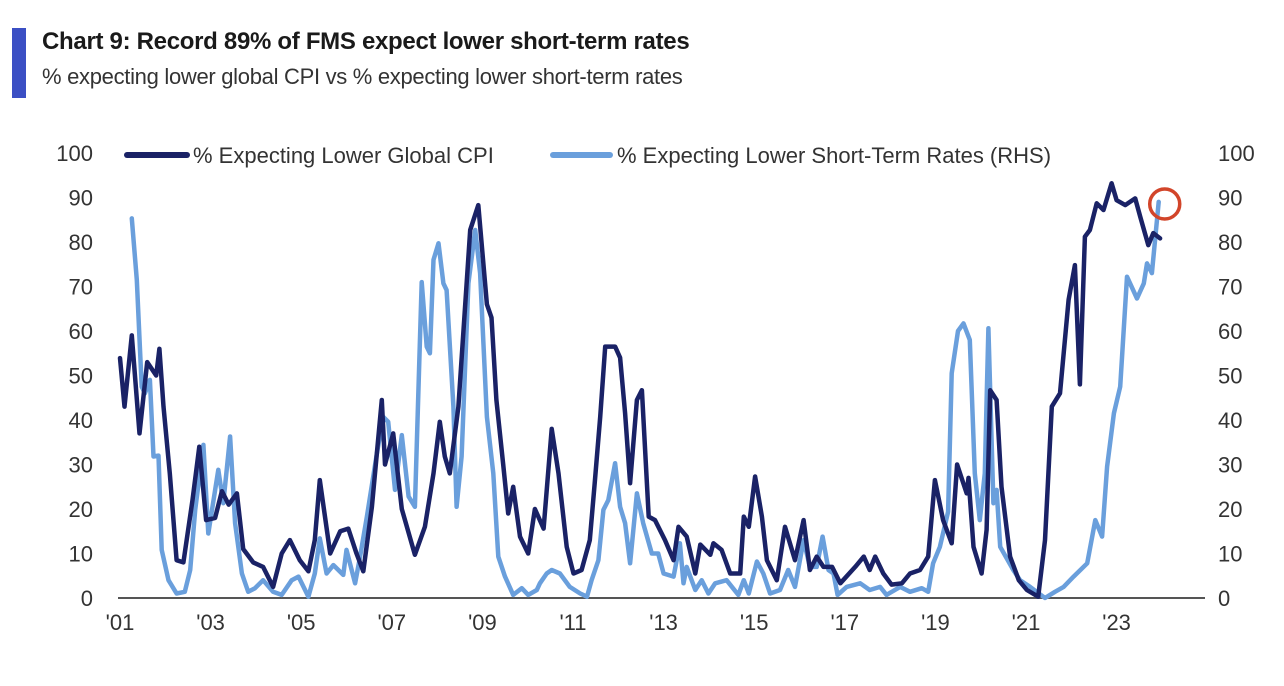 This screenshot has width=1284, height=686. What do you see at coordinates (81, 465) in the screenshot?
I see `left-y-tick-label: 30` at bounding box center [81, 465].